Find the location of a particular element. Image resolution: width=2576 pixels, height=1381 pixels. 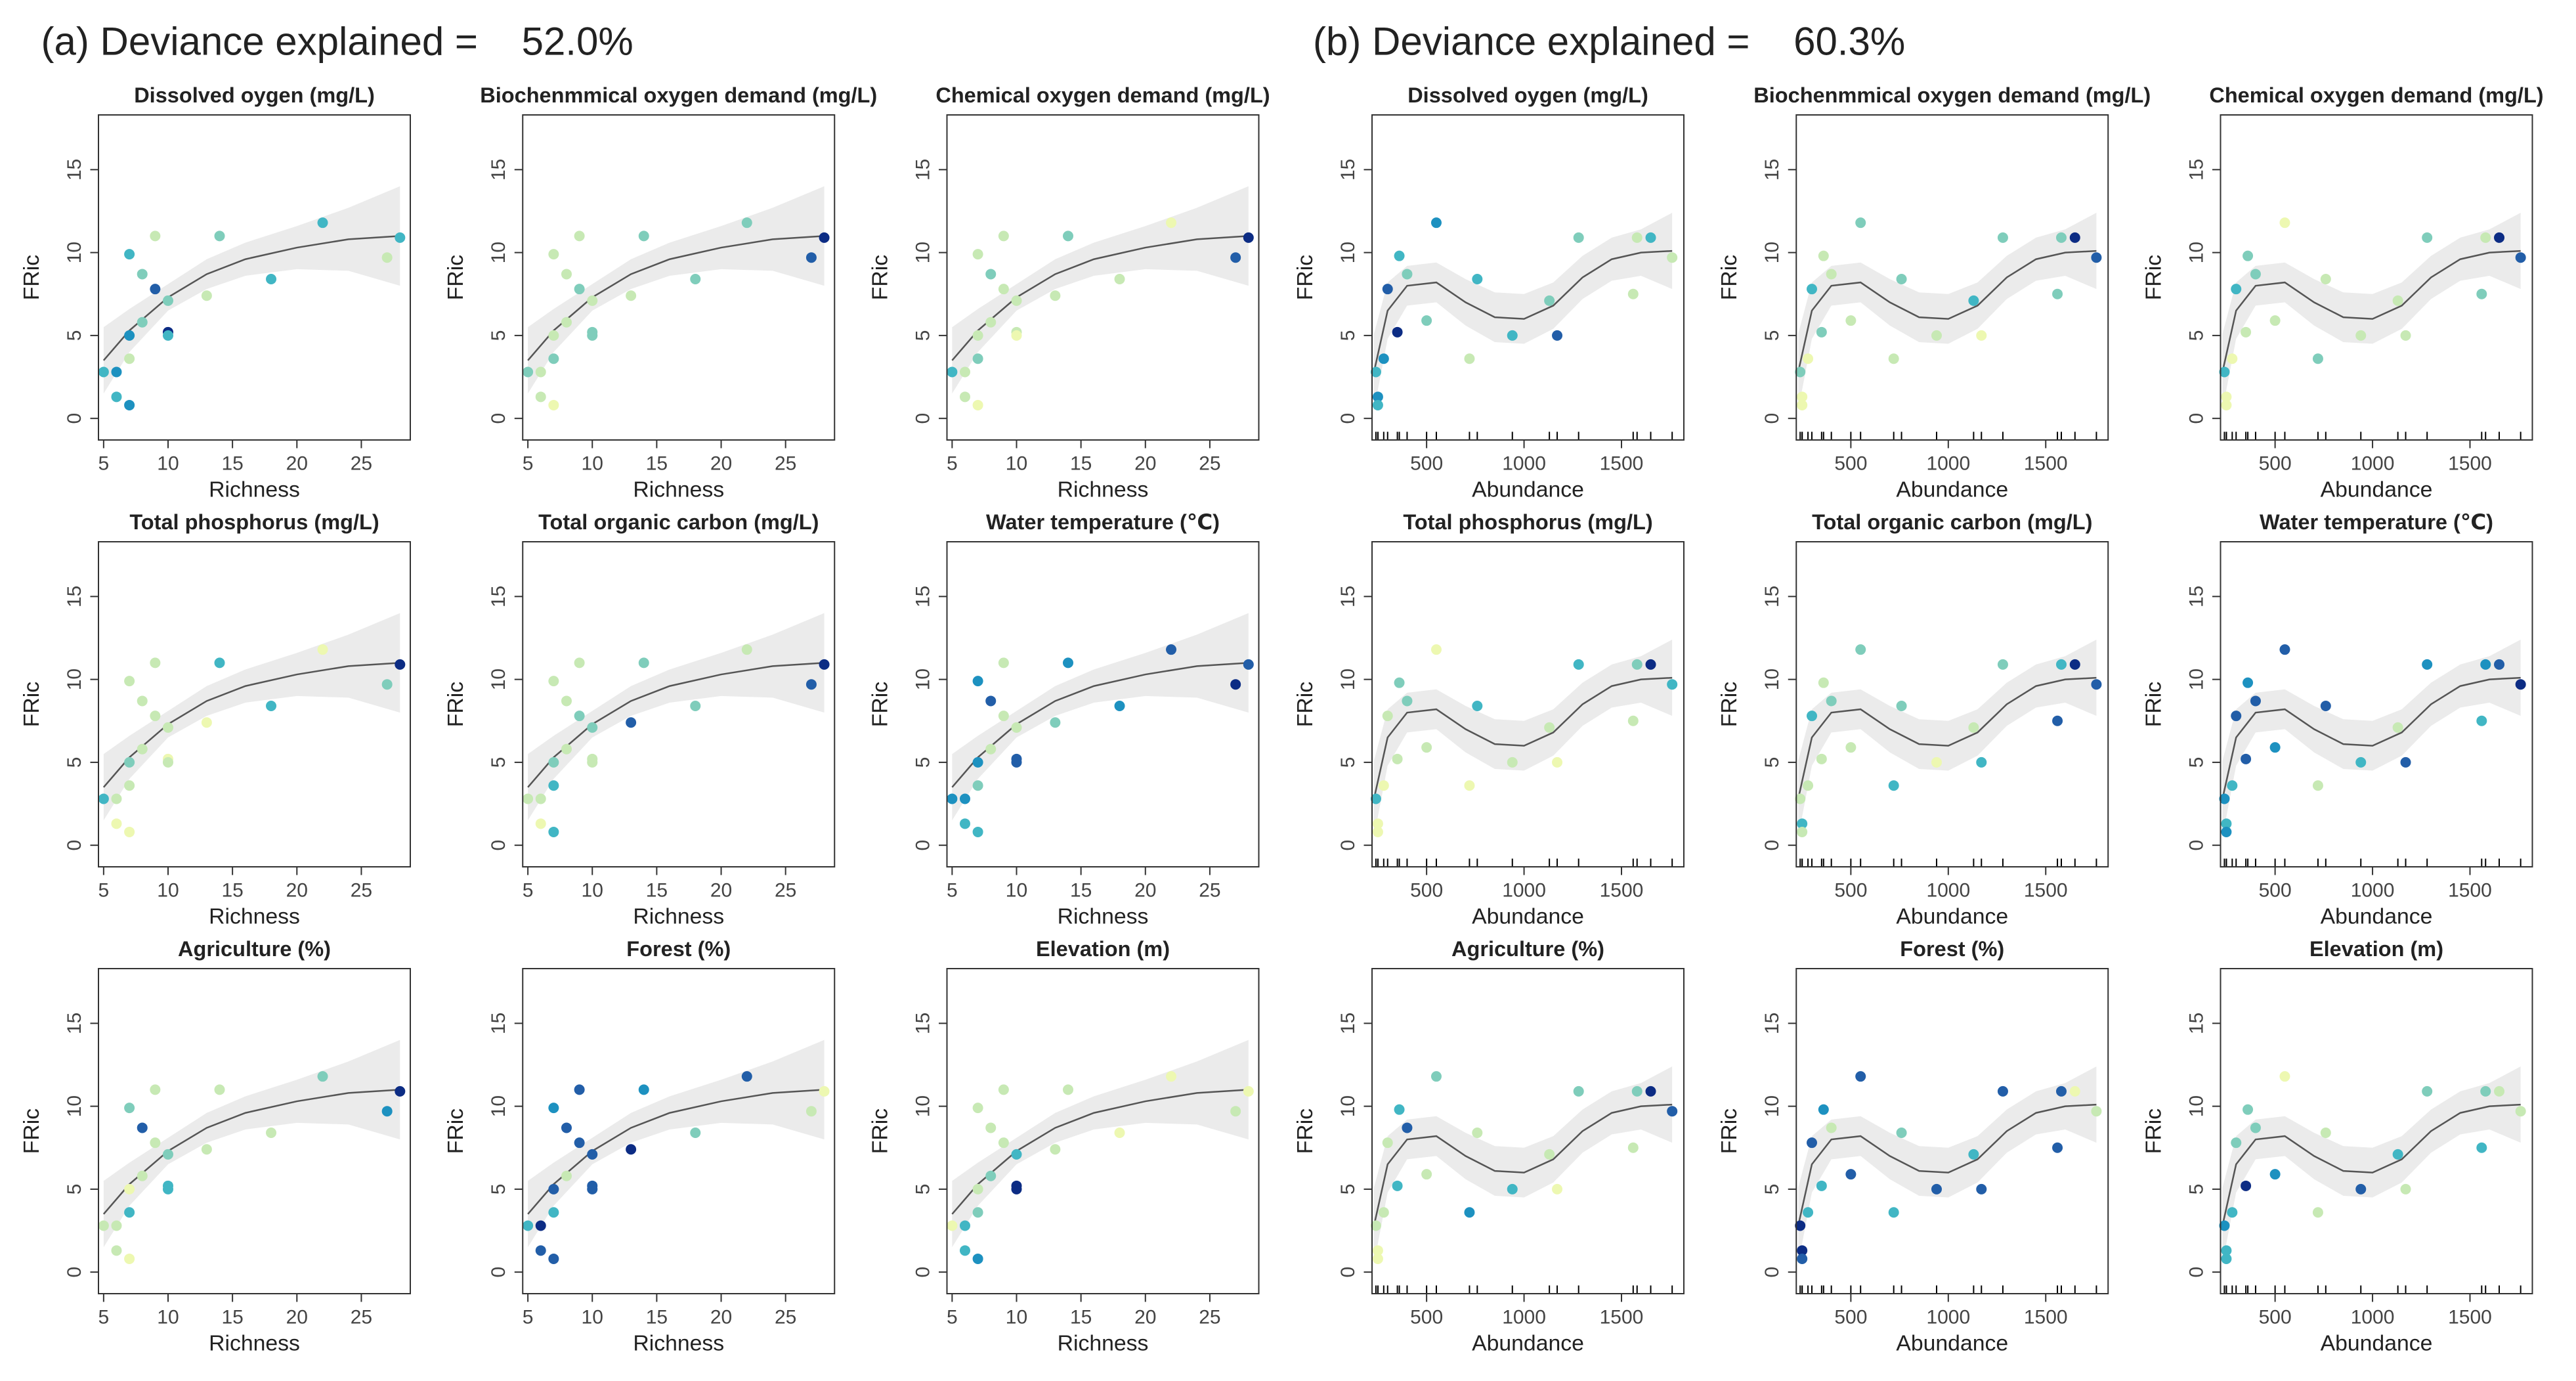

x-tick-label: 1500 is located at coordinates (2046, 1317).